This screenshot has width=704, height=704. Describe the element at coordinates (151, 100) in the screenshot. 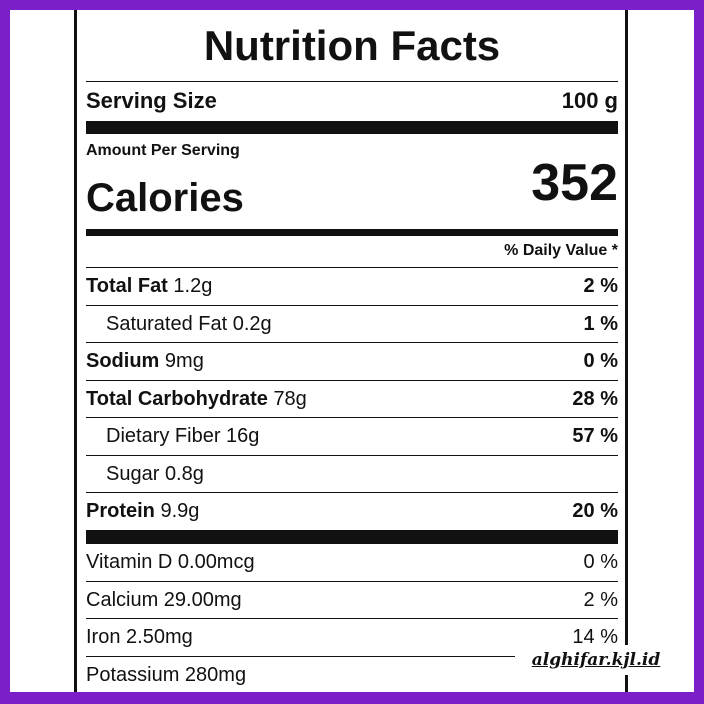

I see `serving-label: Serving Size` at that location.